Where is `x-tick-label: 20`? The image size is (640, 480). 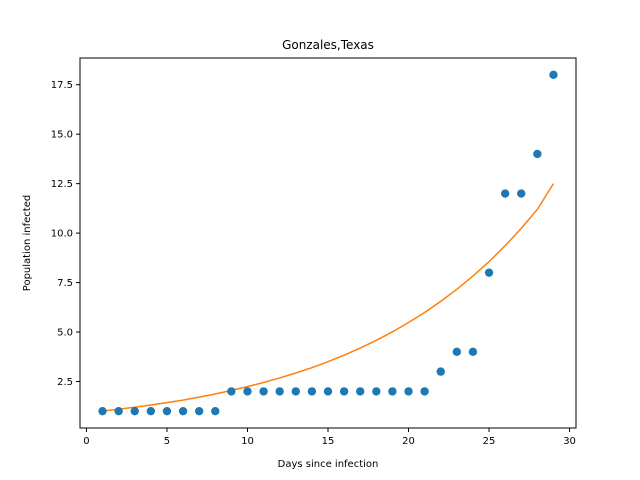 x-tick-label: 20 is located at coordinates (408, 441).